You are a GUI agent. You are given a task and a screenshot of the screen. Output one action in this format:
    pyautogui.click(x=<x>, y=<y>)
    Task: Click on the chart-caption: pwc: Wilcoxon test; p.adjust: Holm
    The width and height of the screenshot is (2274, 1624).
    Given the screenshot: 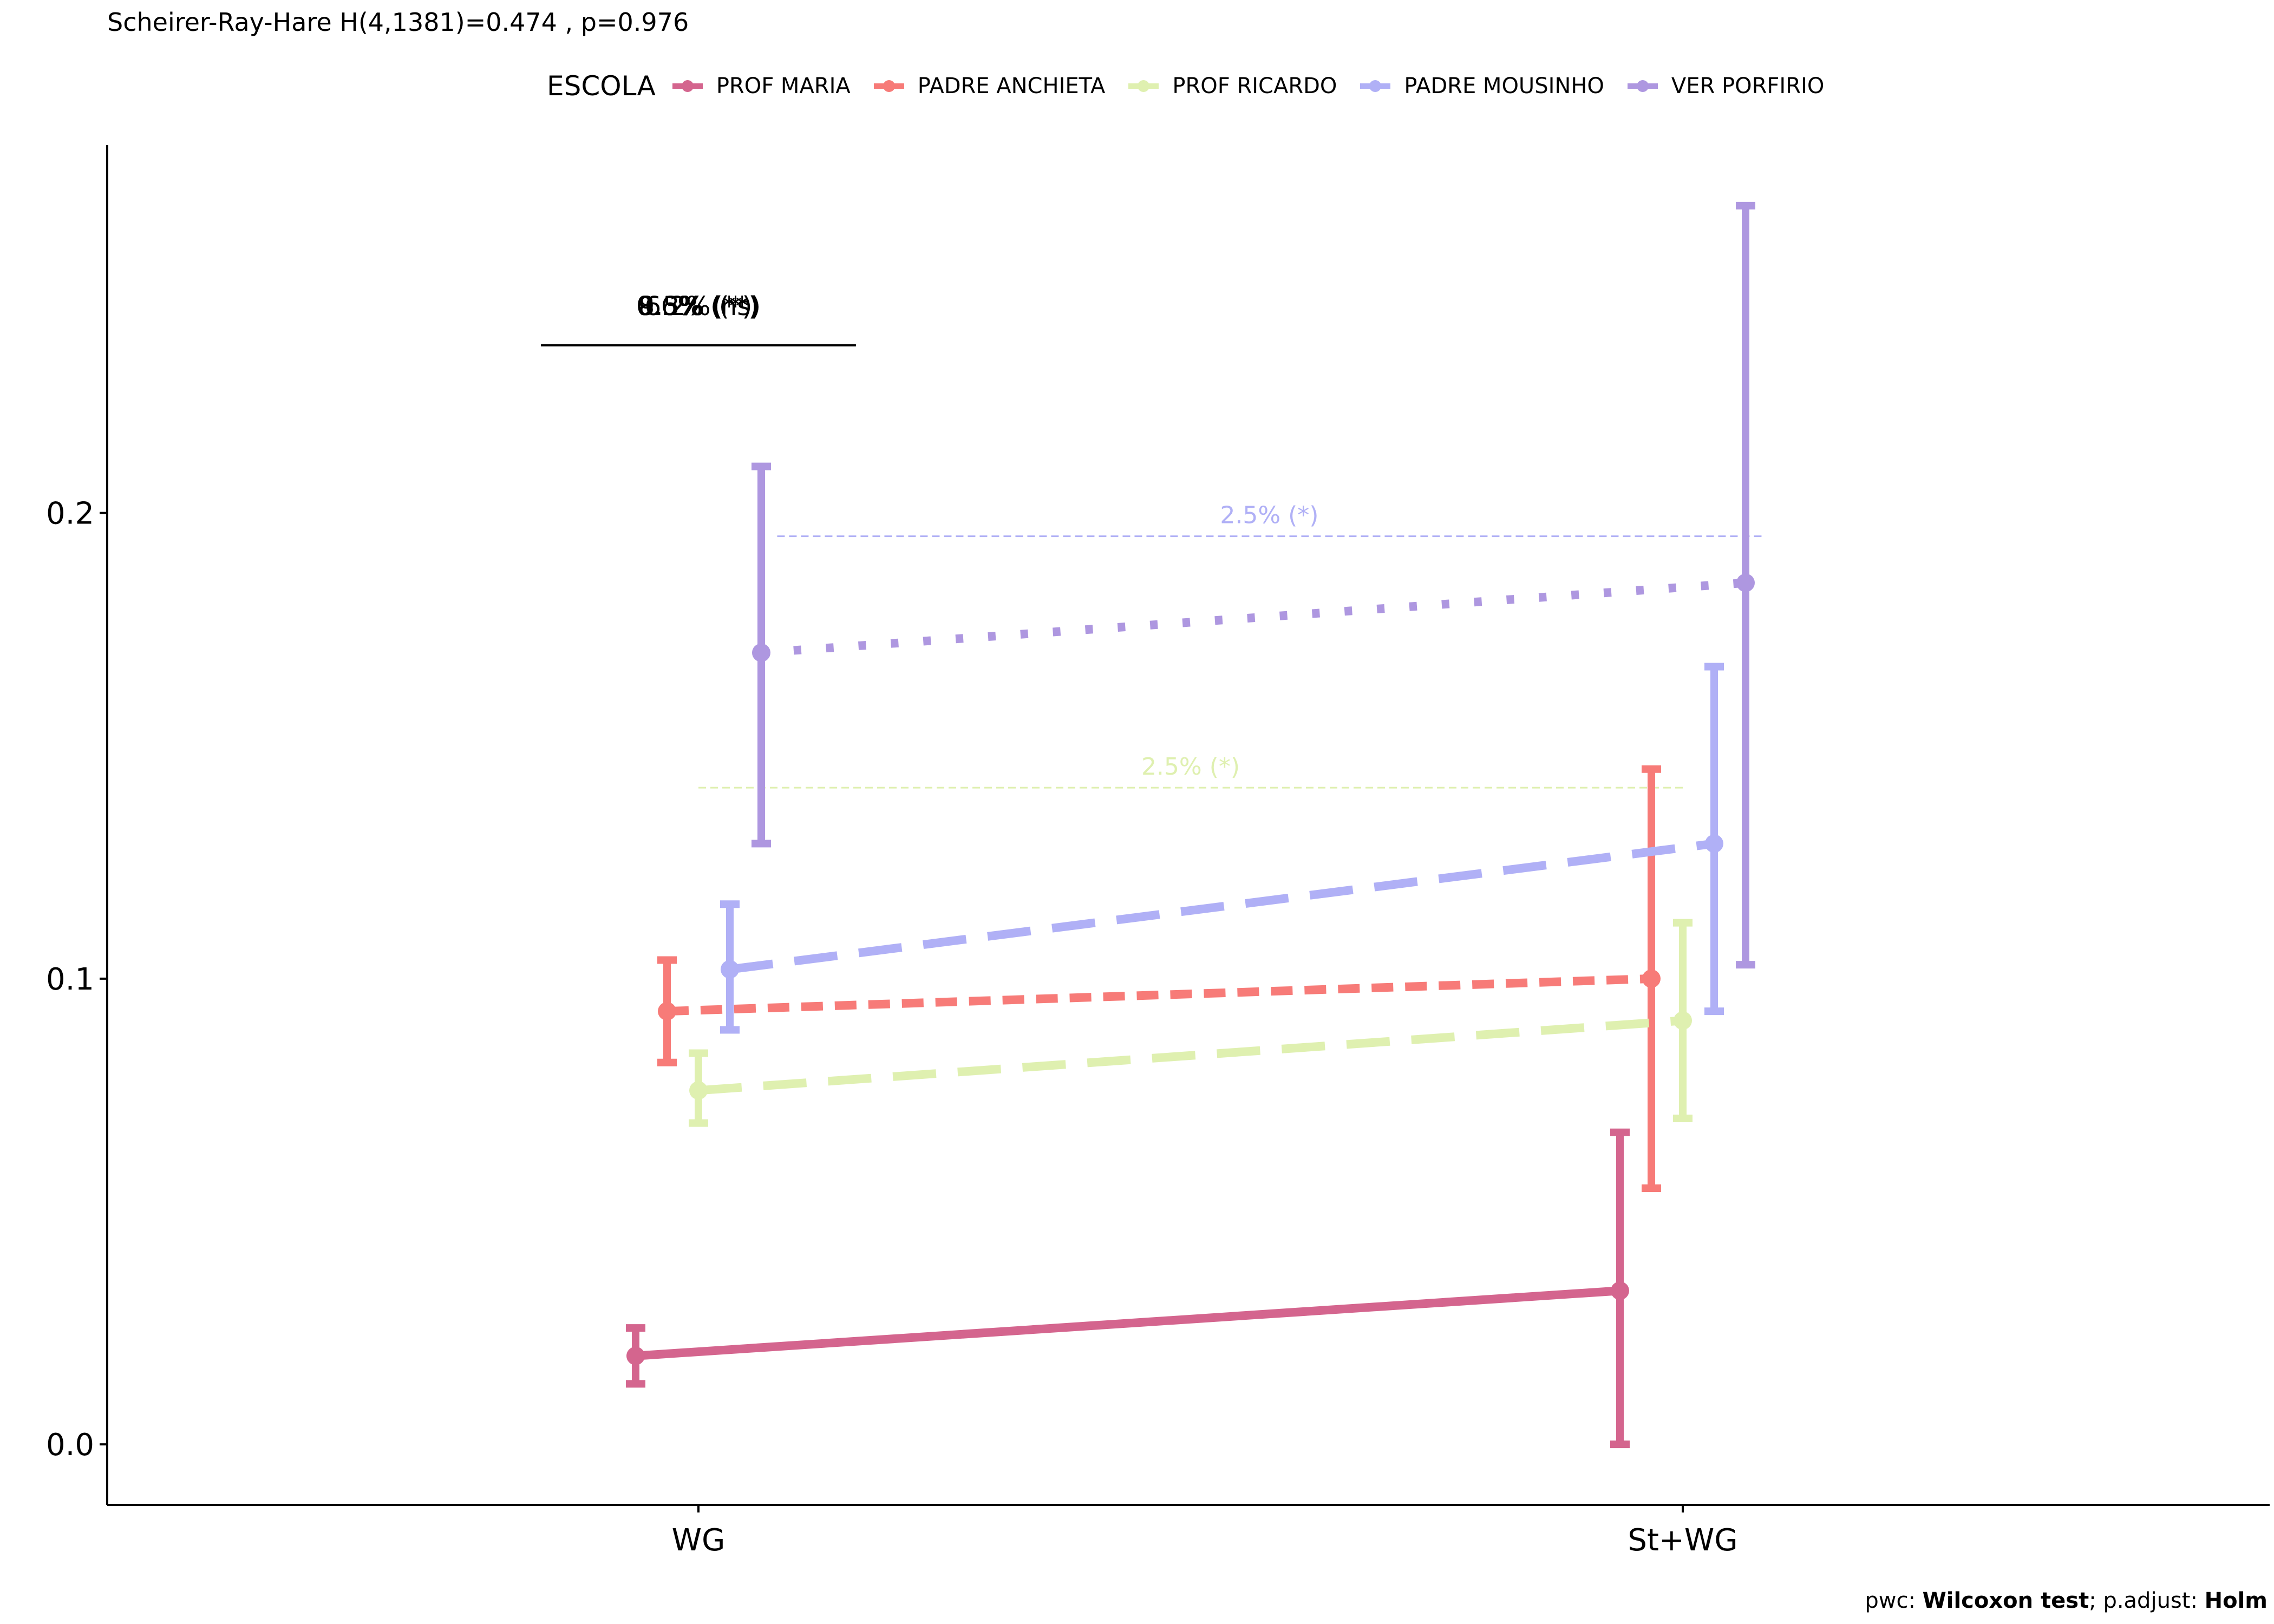 What is the action you would take?
    pyautogui.click(x=2066, y=1601)
    